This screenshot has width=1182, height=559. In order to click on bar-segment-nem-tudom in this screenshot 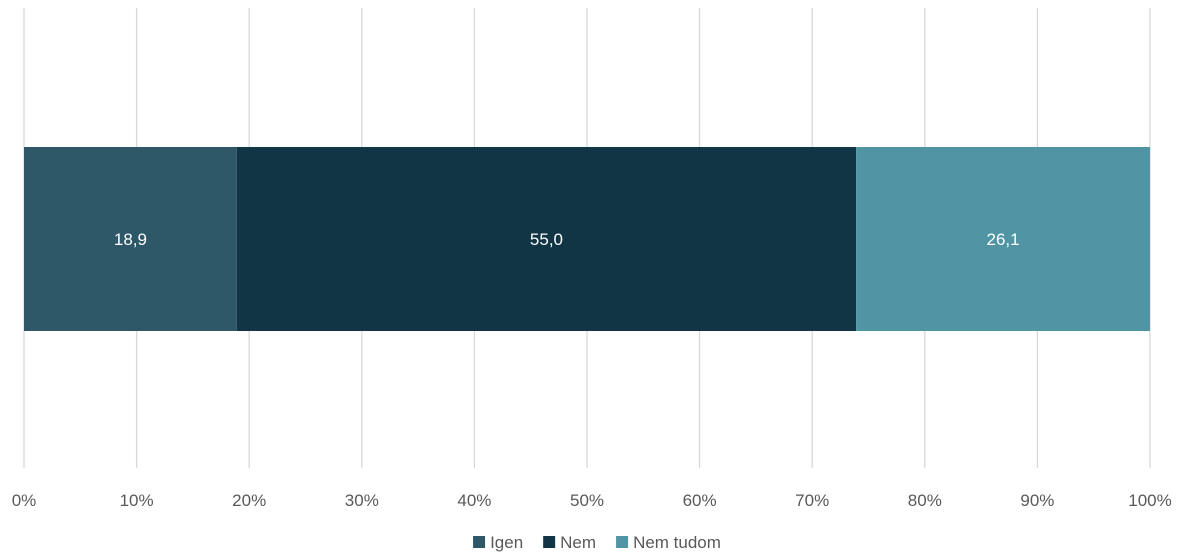, I will do `click(1003, 239)`.